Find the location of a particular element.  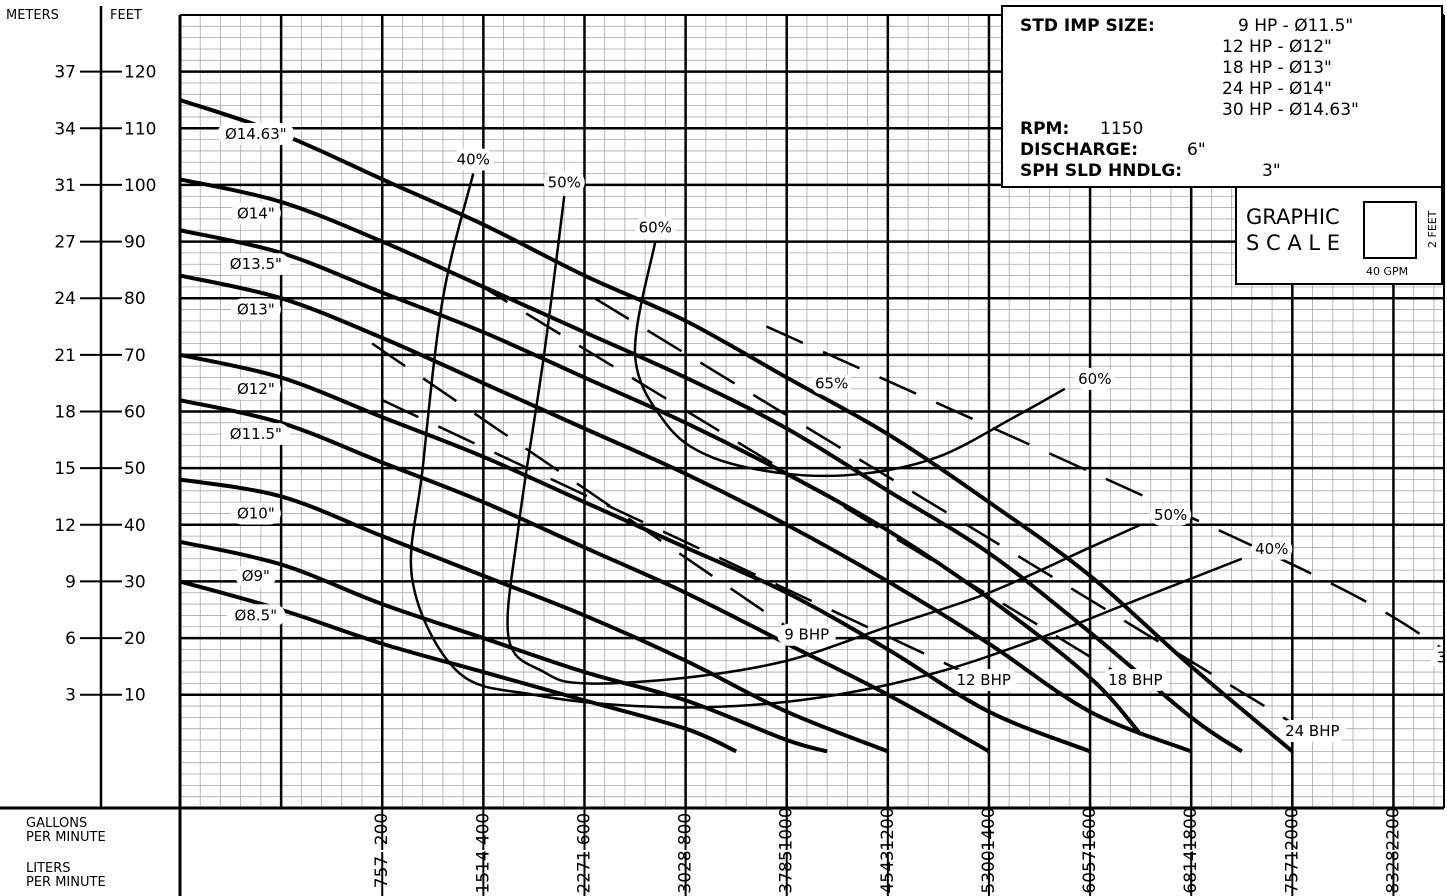

power-label-4: 30 BHP is located at coordinates (1442, 657).